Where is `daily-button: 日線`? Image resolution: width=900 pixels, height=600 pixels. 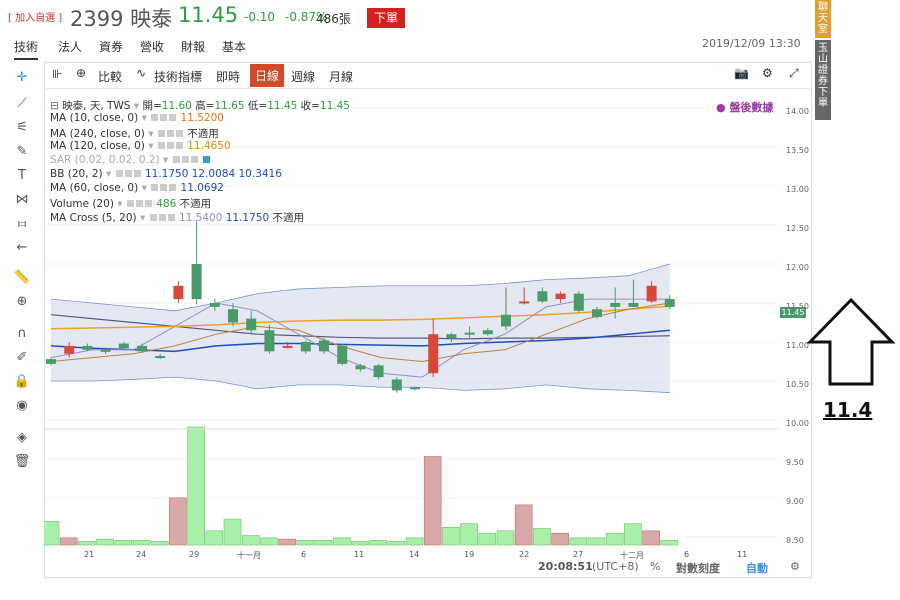
daily-button: 日線 is located at coordinates (267, 75).